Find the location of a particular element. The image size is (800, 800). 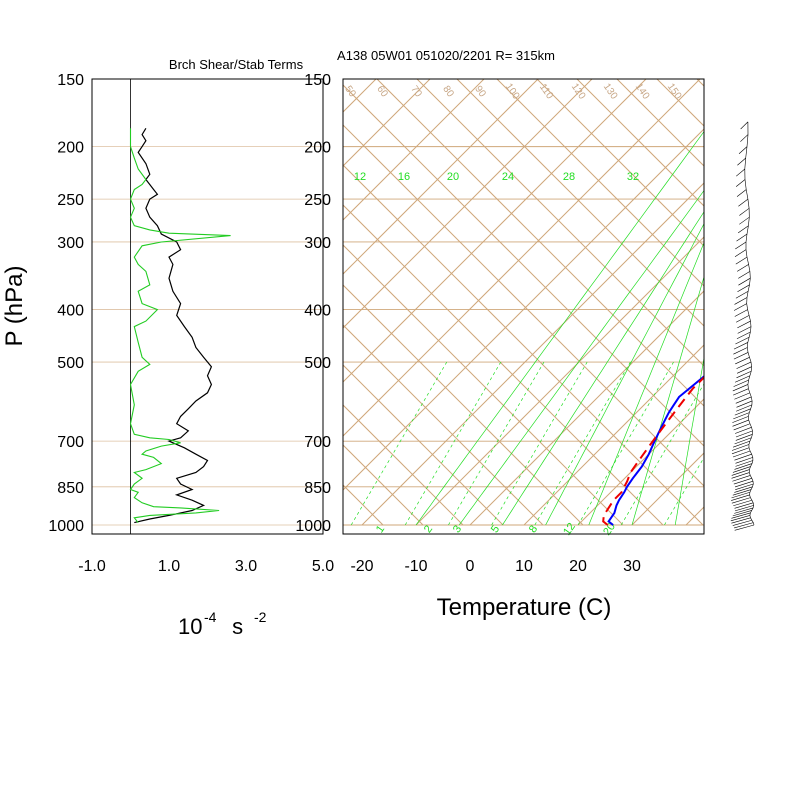

isotherm--10 is located at coordinates (559, 381).